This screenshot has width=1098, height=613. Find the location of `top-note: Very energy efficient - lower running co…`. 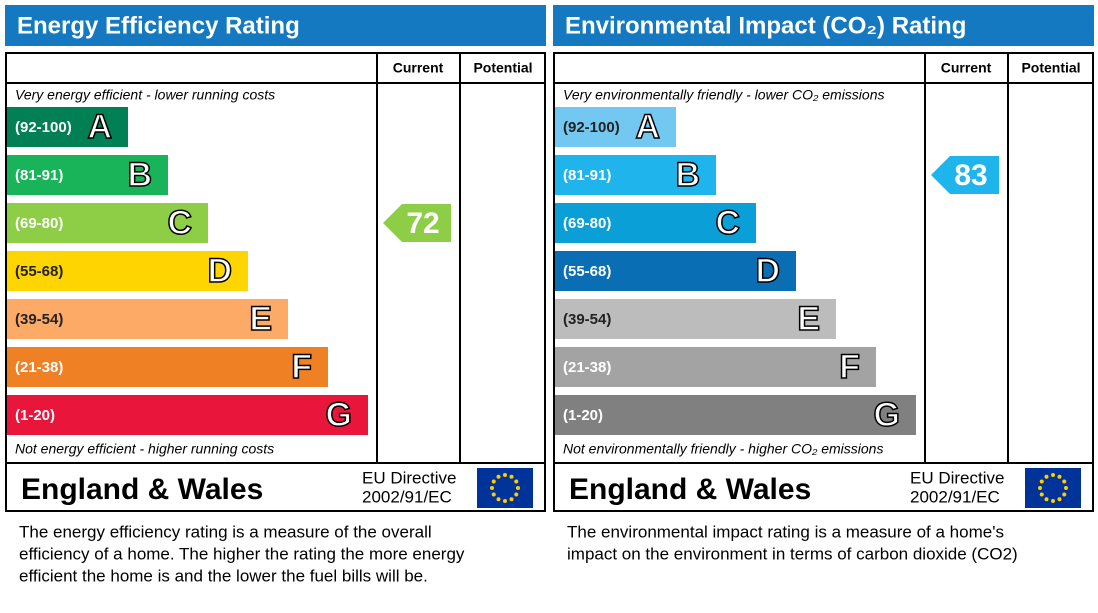

top-note: Very energy efficient - lower running co… is located at coordinates (145, 95).